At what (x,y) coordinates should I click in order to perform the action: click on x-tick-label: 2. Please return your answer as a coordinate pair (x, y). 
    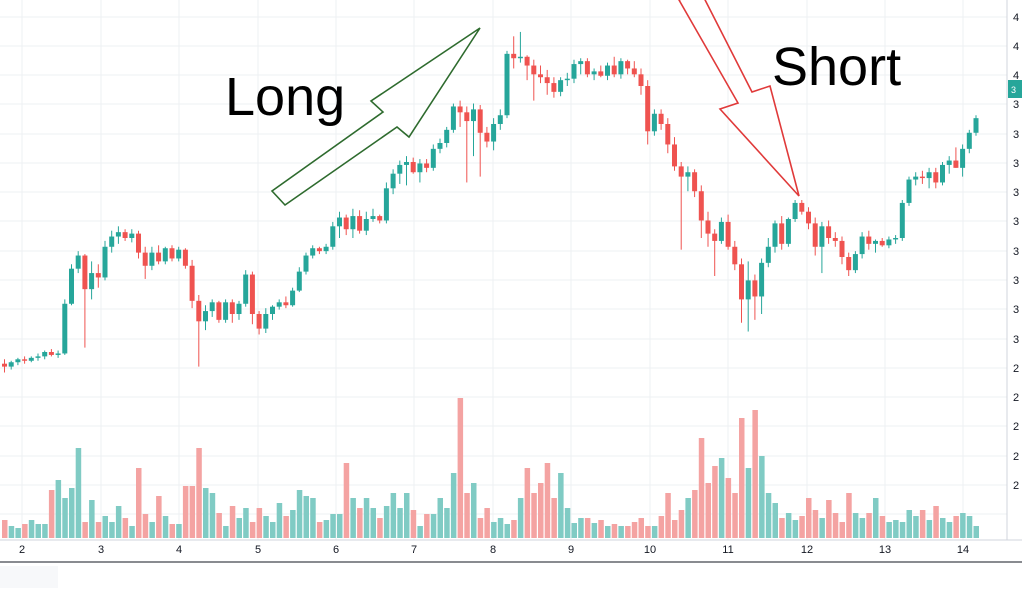
    Looking at the image, I should click on (22, 550).